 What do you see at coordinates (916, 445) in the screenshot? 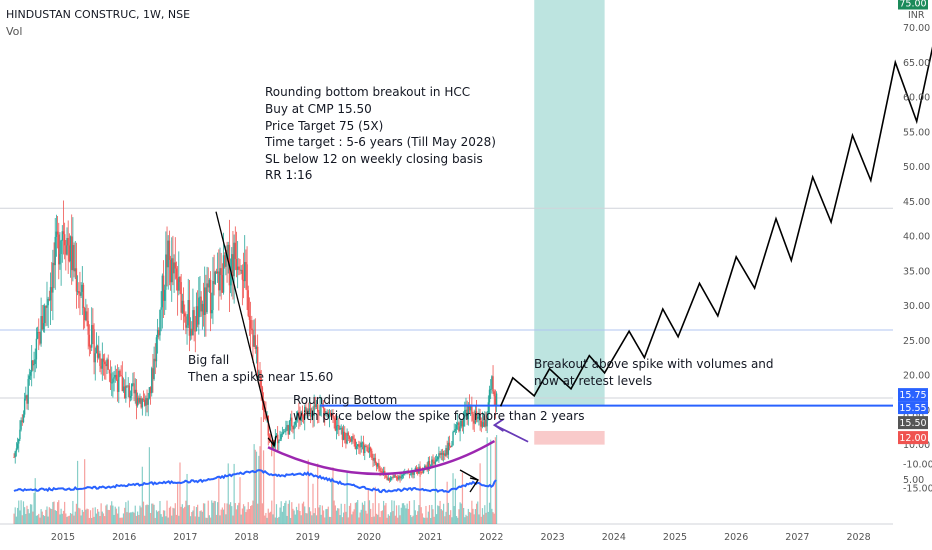
I see `price-tick-label: 10.00` at bounding box center [916, 445].